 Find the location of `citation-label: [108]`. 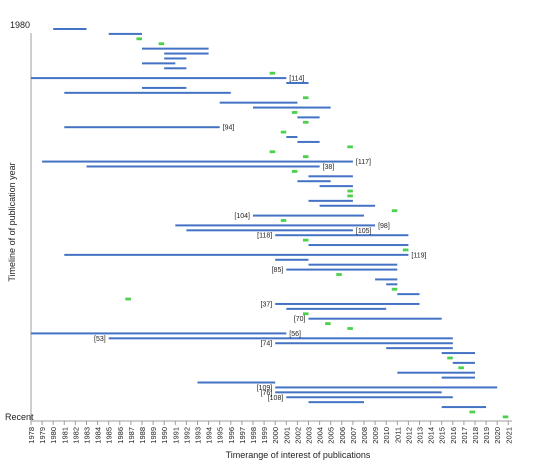

citation-label: [108] is located at coordinates (276, 398).